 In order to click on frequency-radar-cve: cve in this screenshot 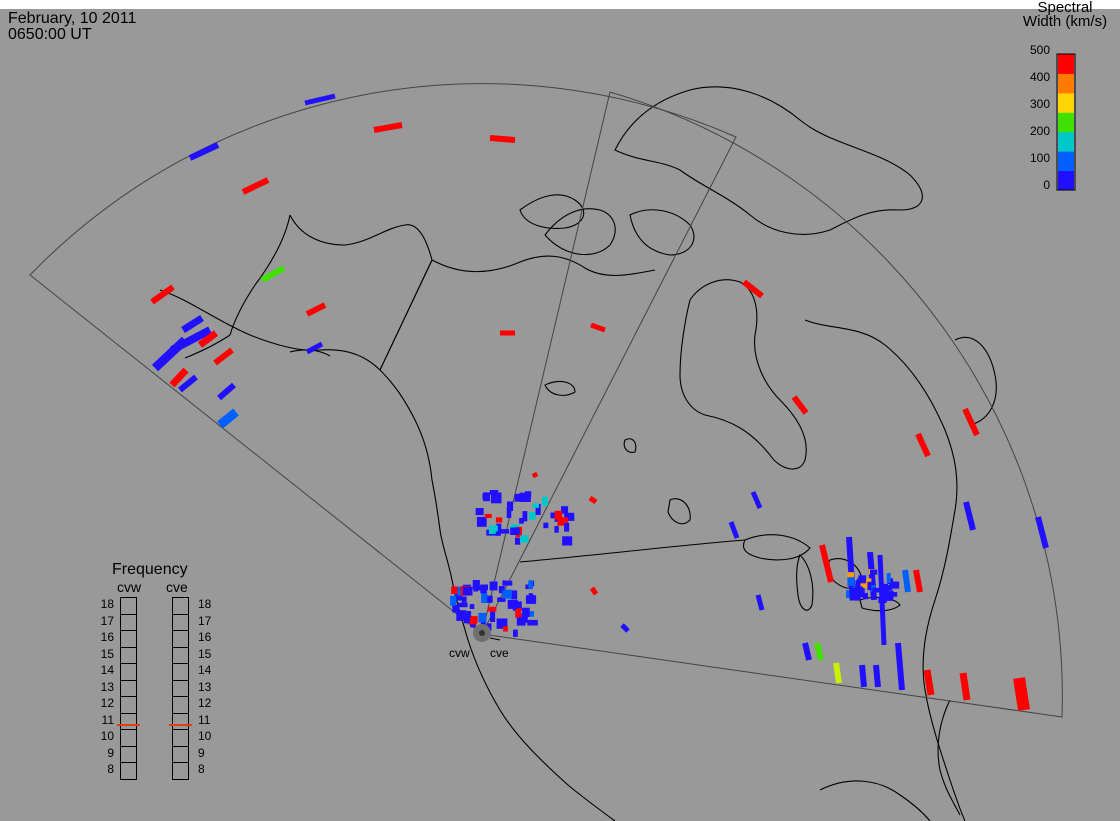, I will do `click(177, 587)`.